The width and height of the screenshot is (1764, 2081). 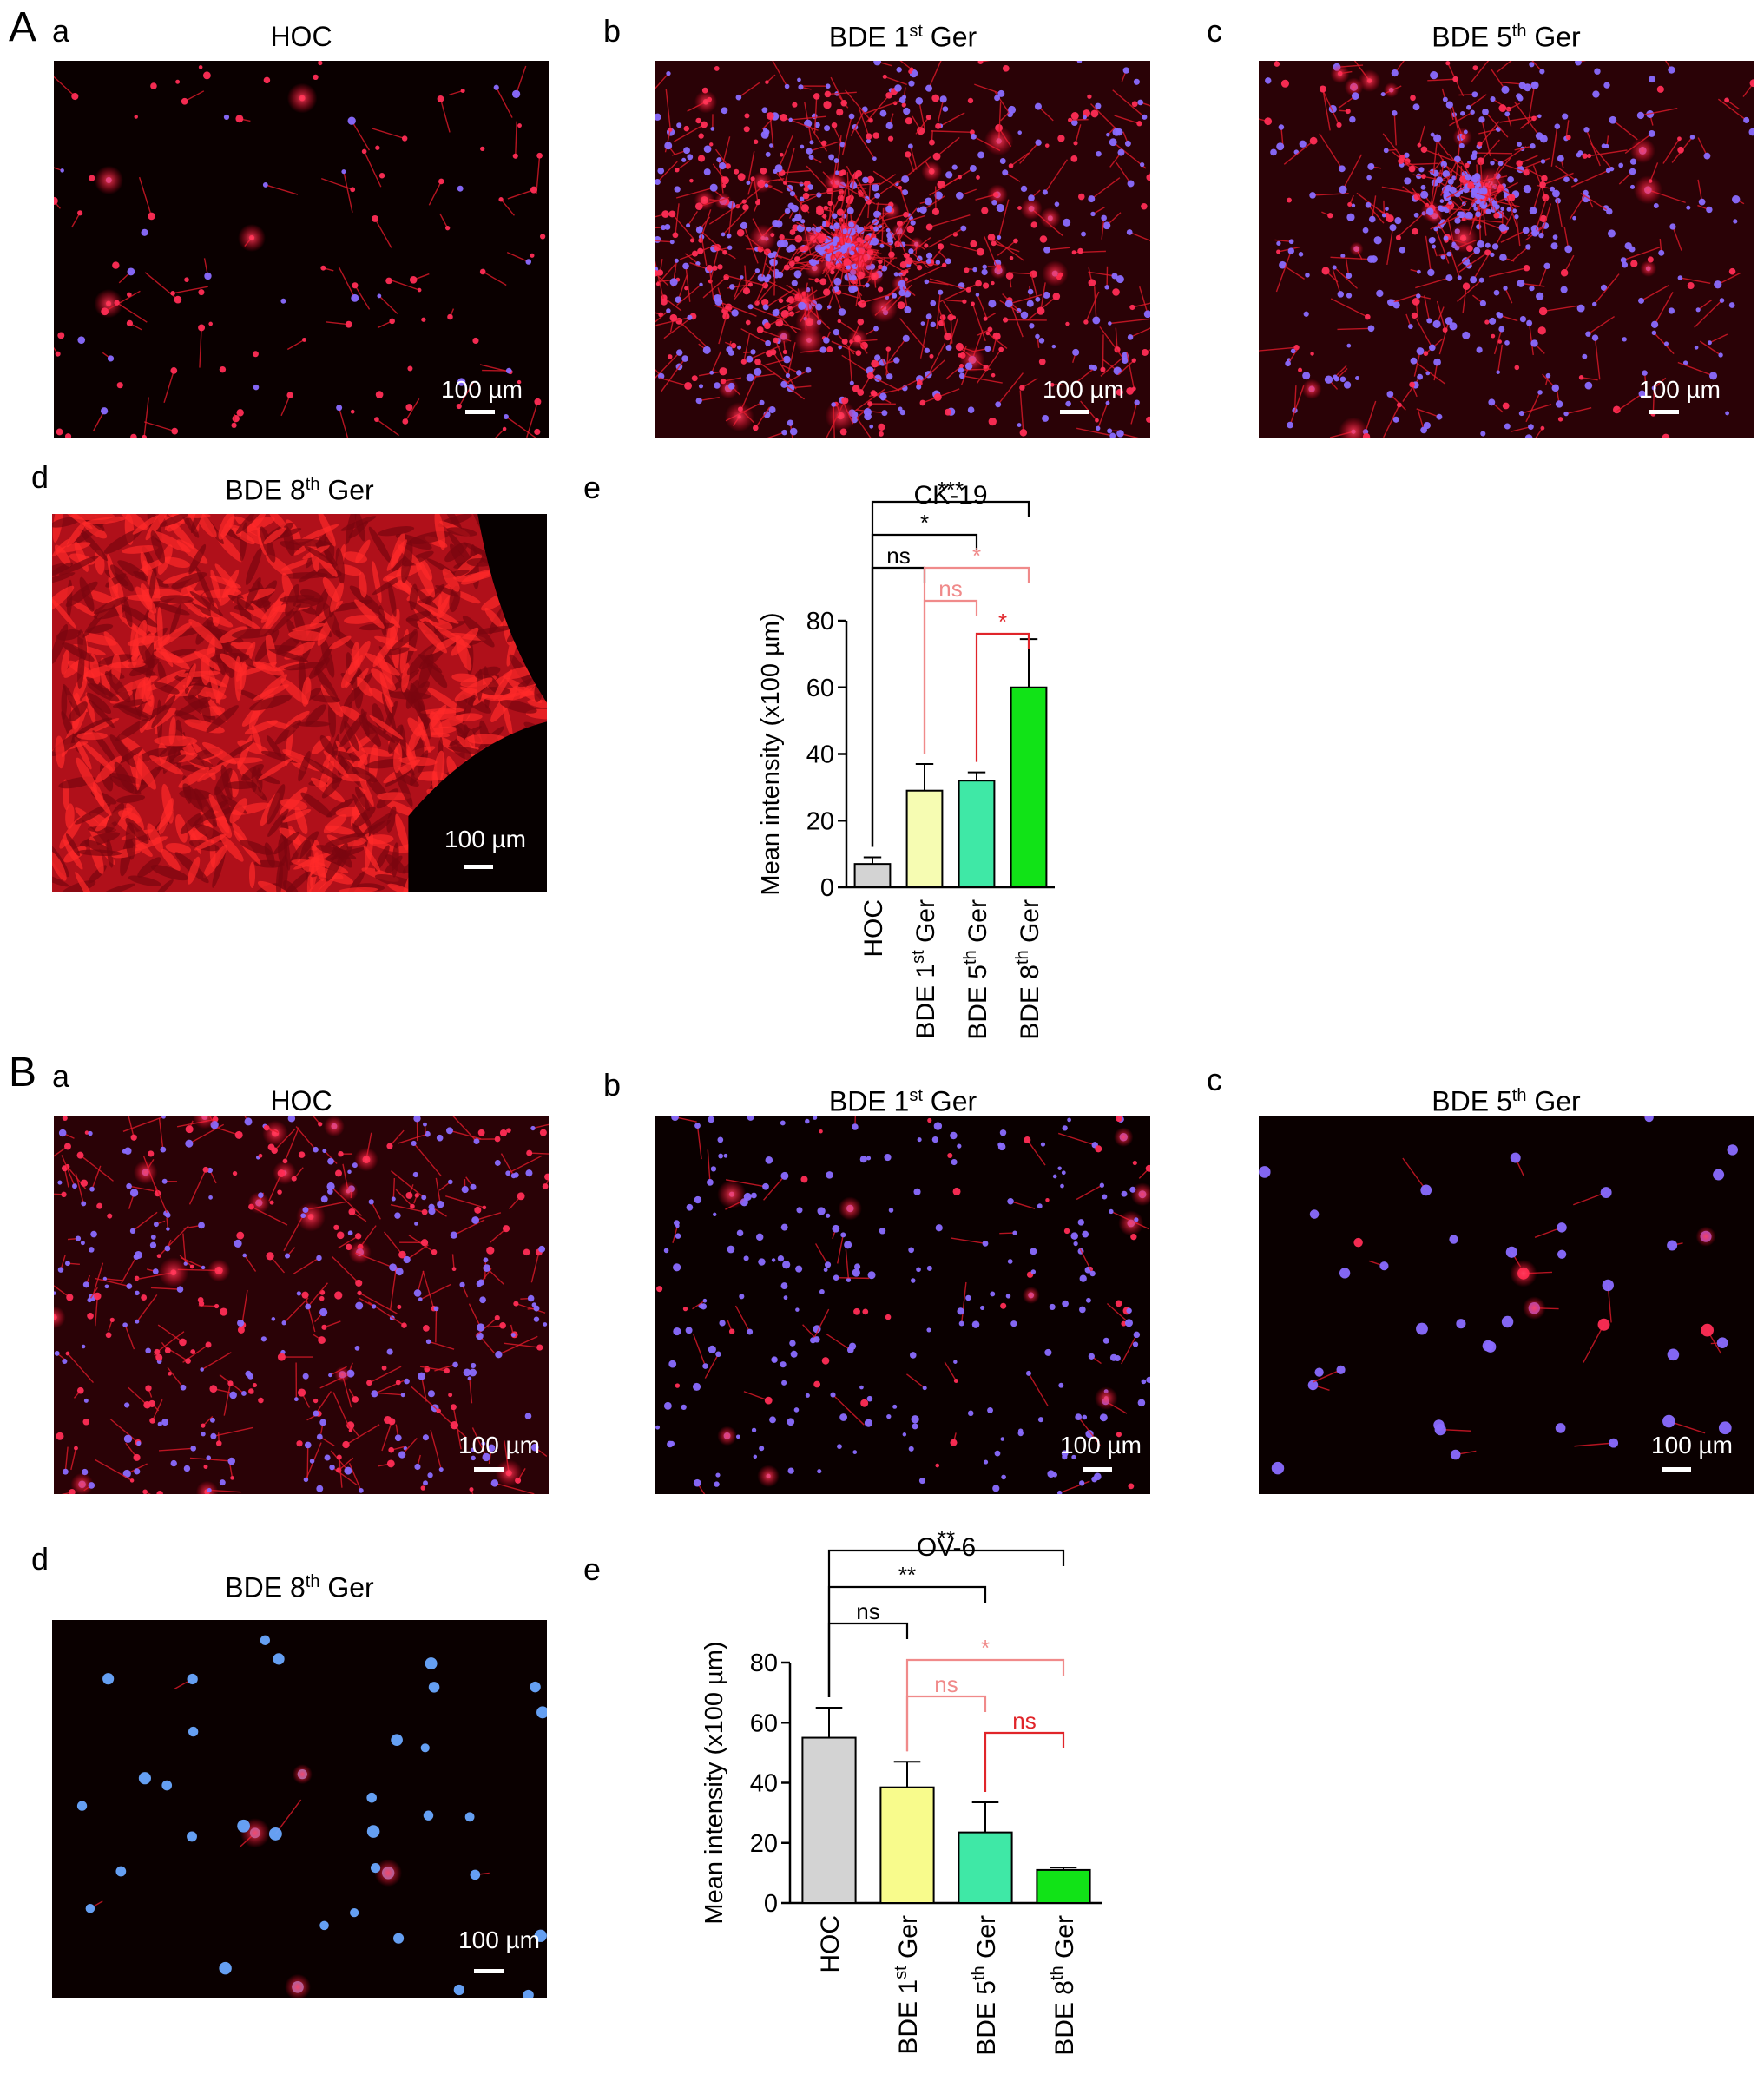 I want to click on chart-title: OV-6, so click(x=947, y=1547).